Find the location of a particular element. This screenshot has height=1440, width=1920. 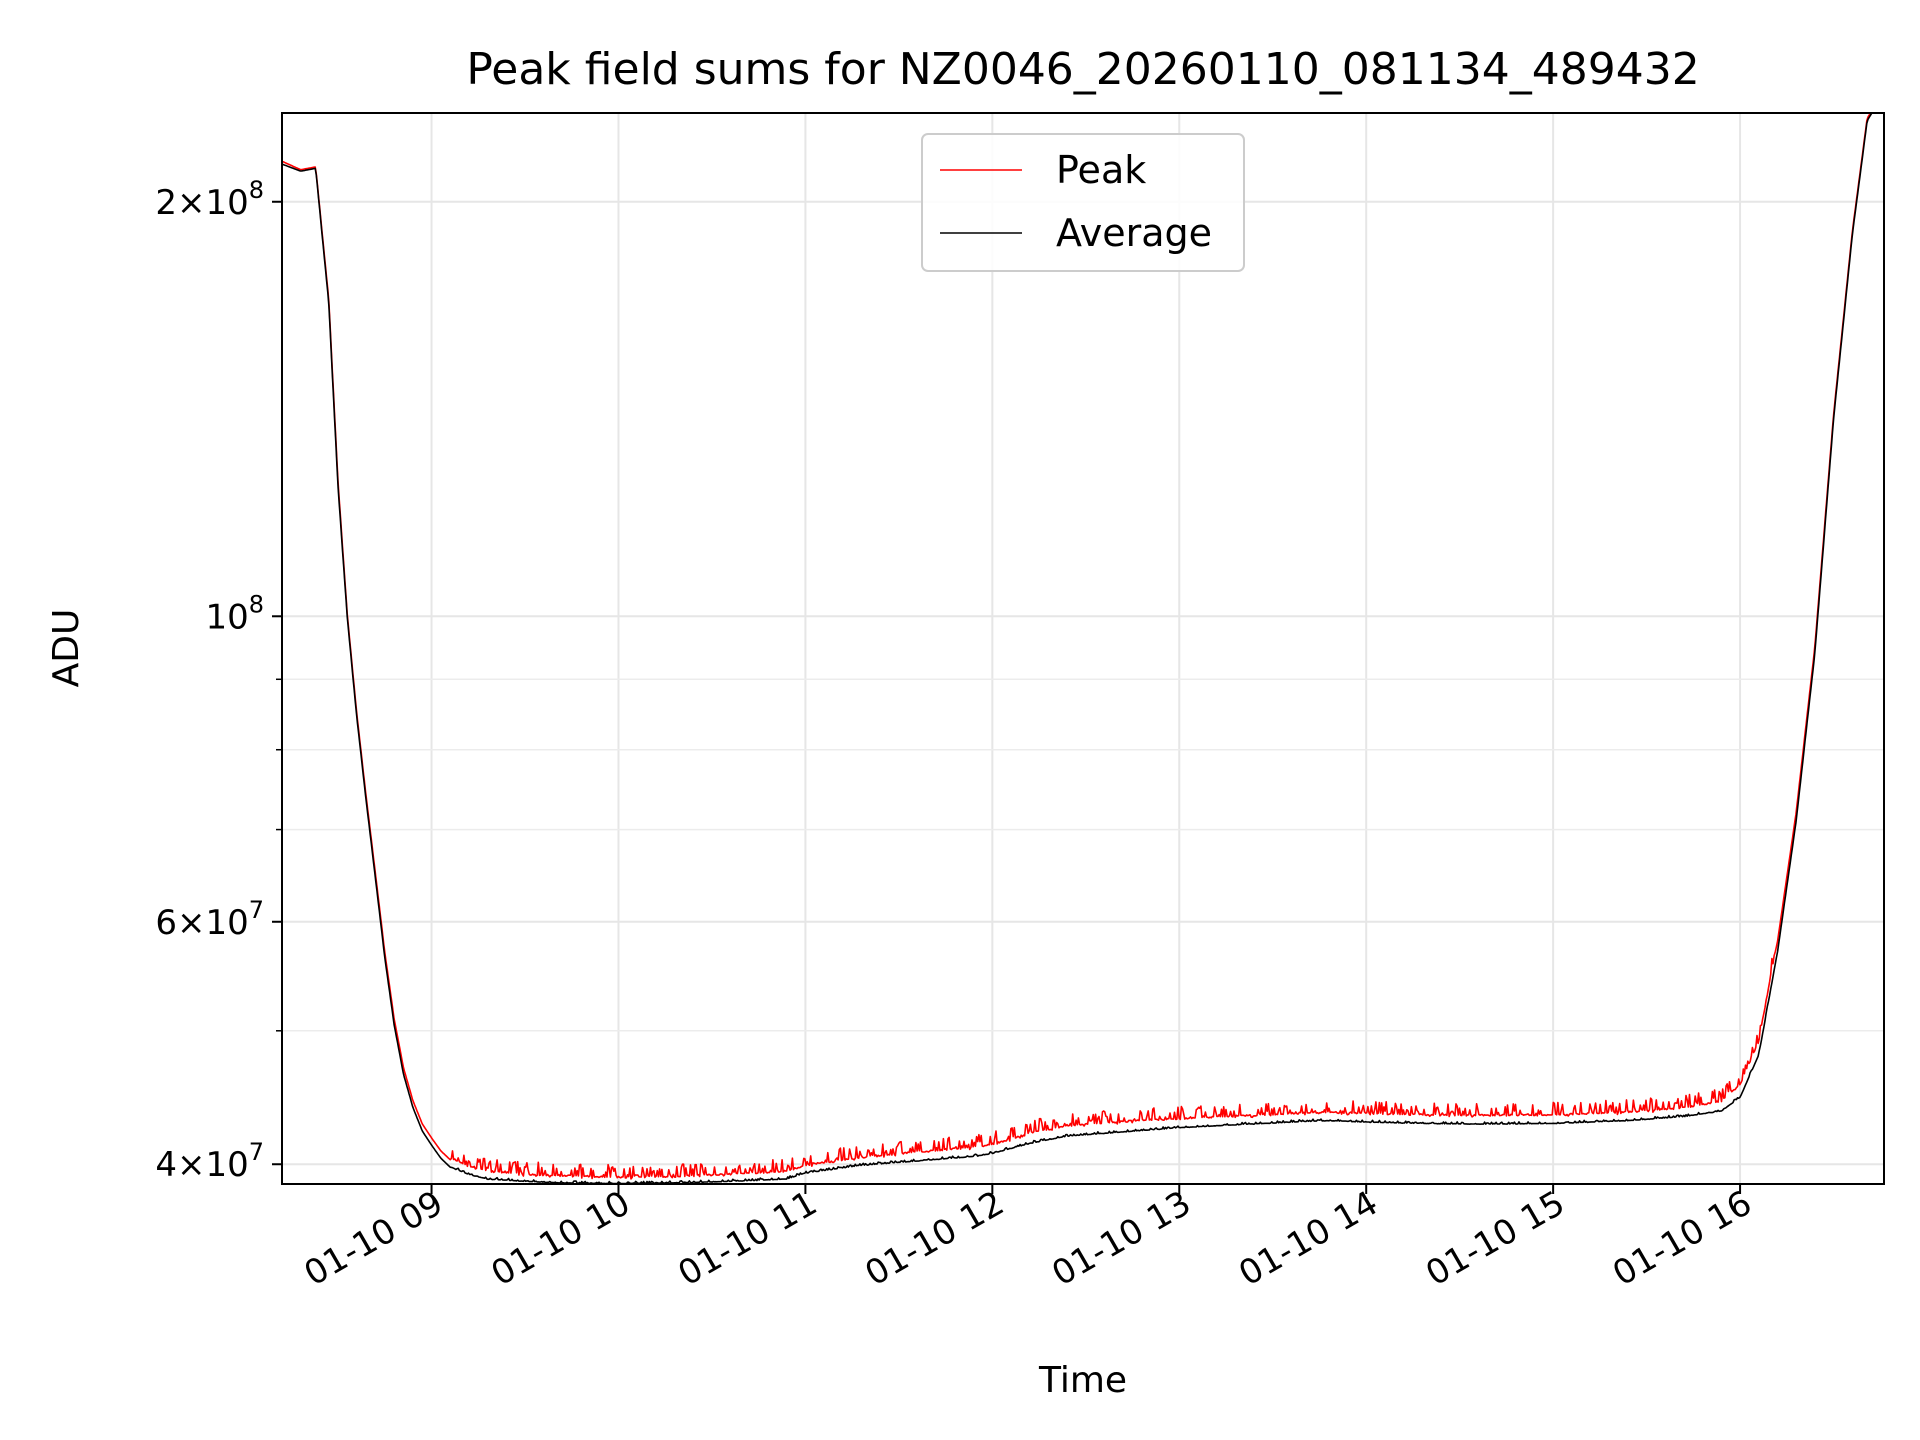

legend-box is located at coordinates (1083, 202).